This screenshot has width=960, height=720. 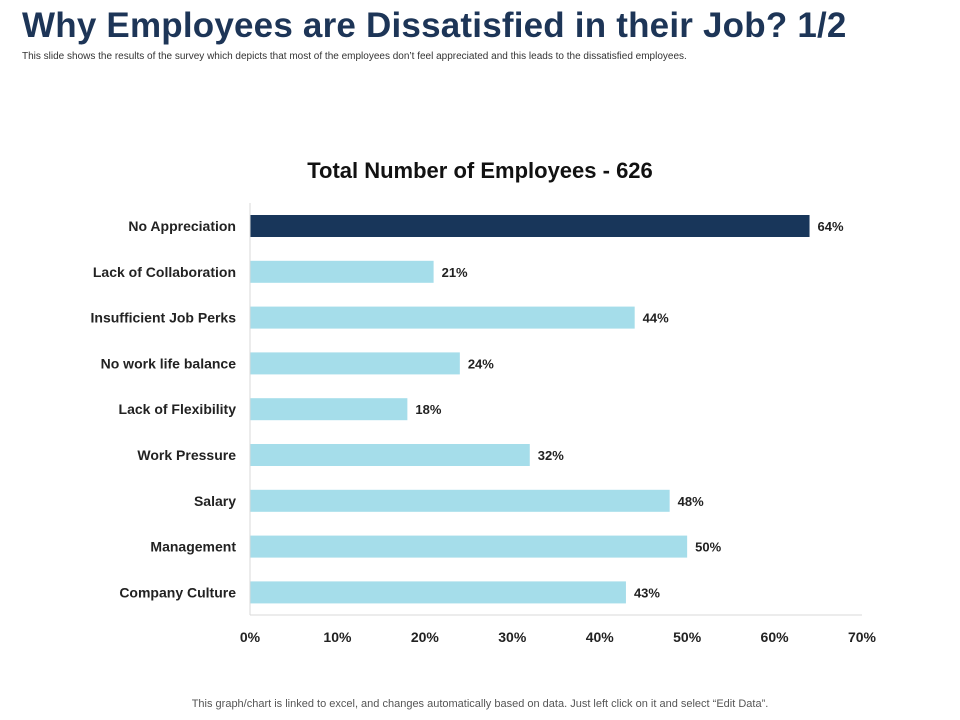 What do you see at coordinates (164, 318) in the screenshot?
I see `category-label: Insufficient Job Perks` at bounding box center [164, 318].